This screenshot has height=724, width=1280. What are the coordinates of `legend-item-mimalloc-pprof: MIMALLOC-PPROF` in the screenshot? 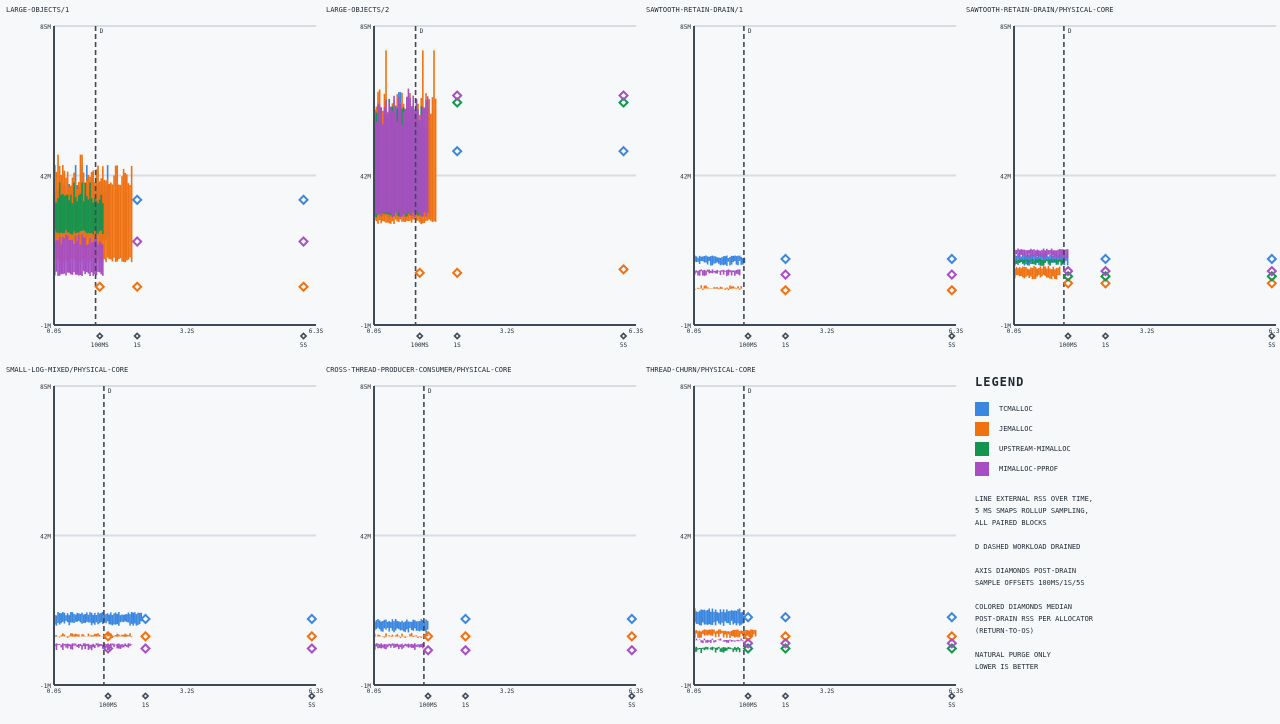 It's located at (1125, 469).